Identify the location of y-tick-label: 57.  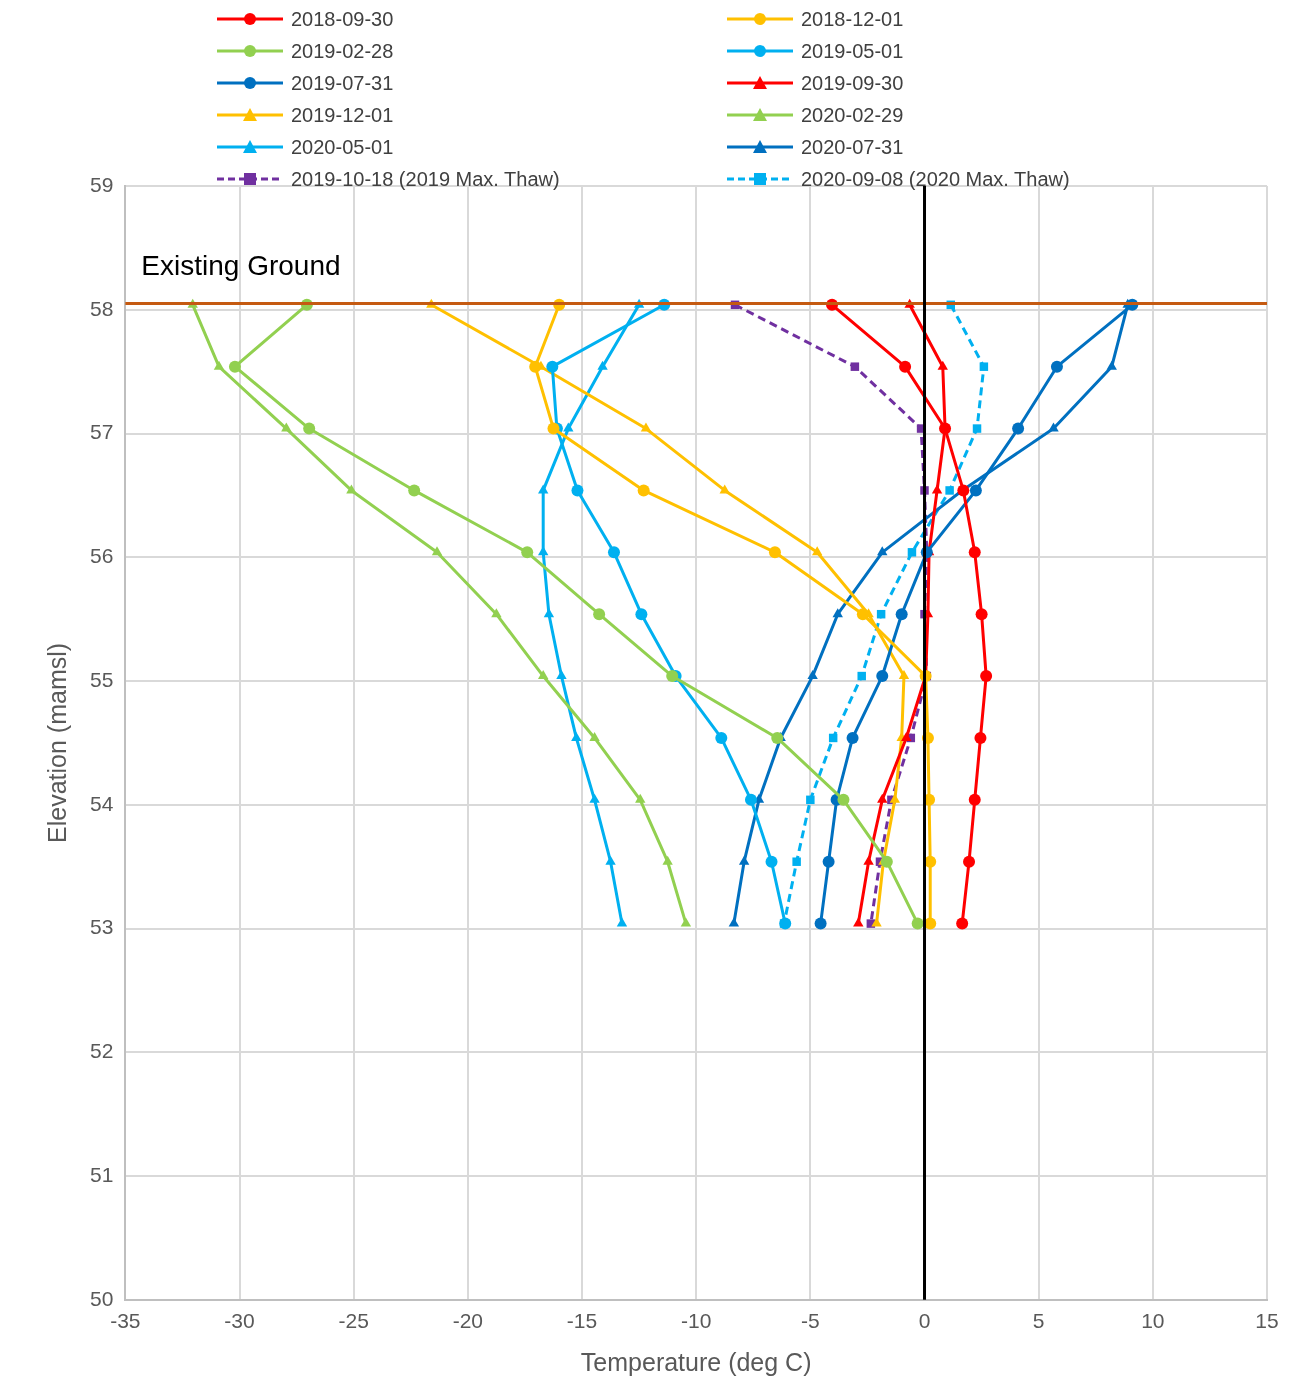
(102, 432).